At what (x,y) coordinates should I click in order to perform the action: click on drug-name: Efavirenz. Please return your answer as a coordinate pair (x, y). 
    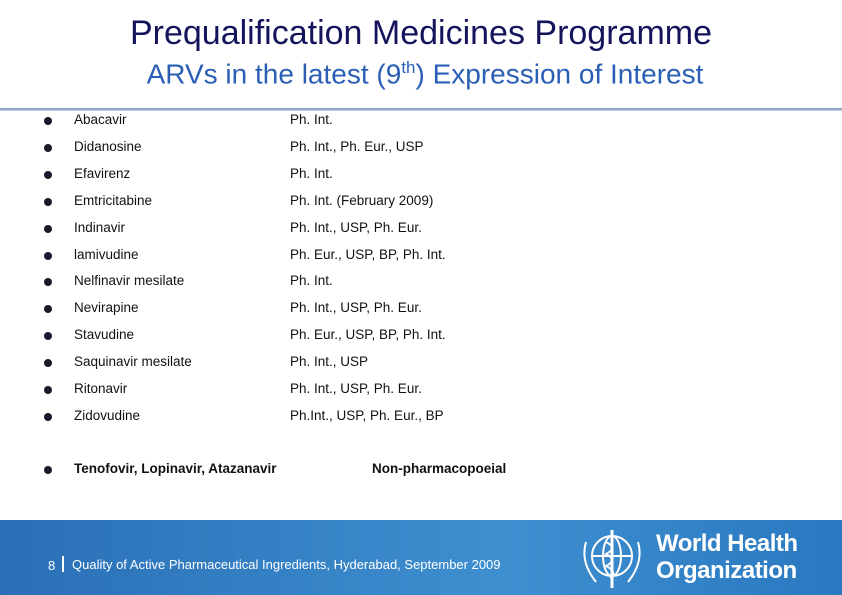
    Looking at the image, I should click on (102, 173).